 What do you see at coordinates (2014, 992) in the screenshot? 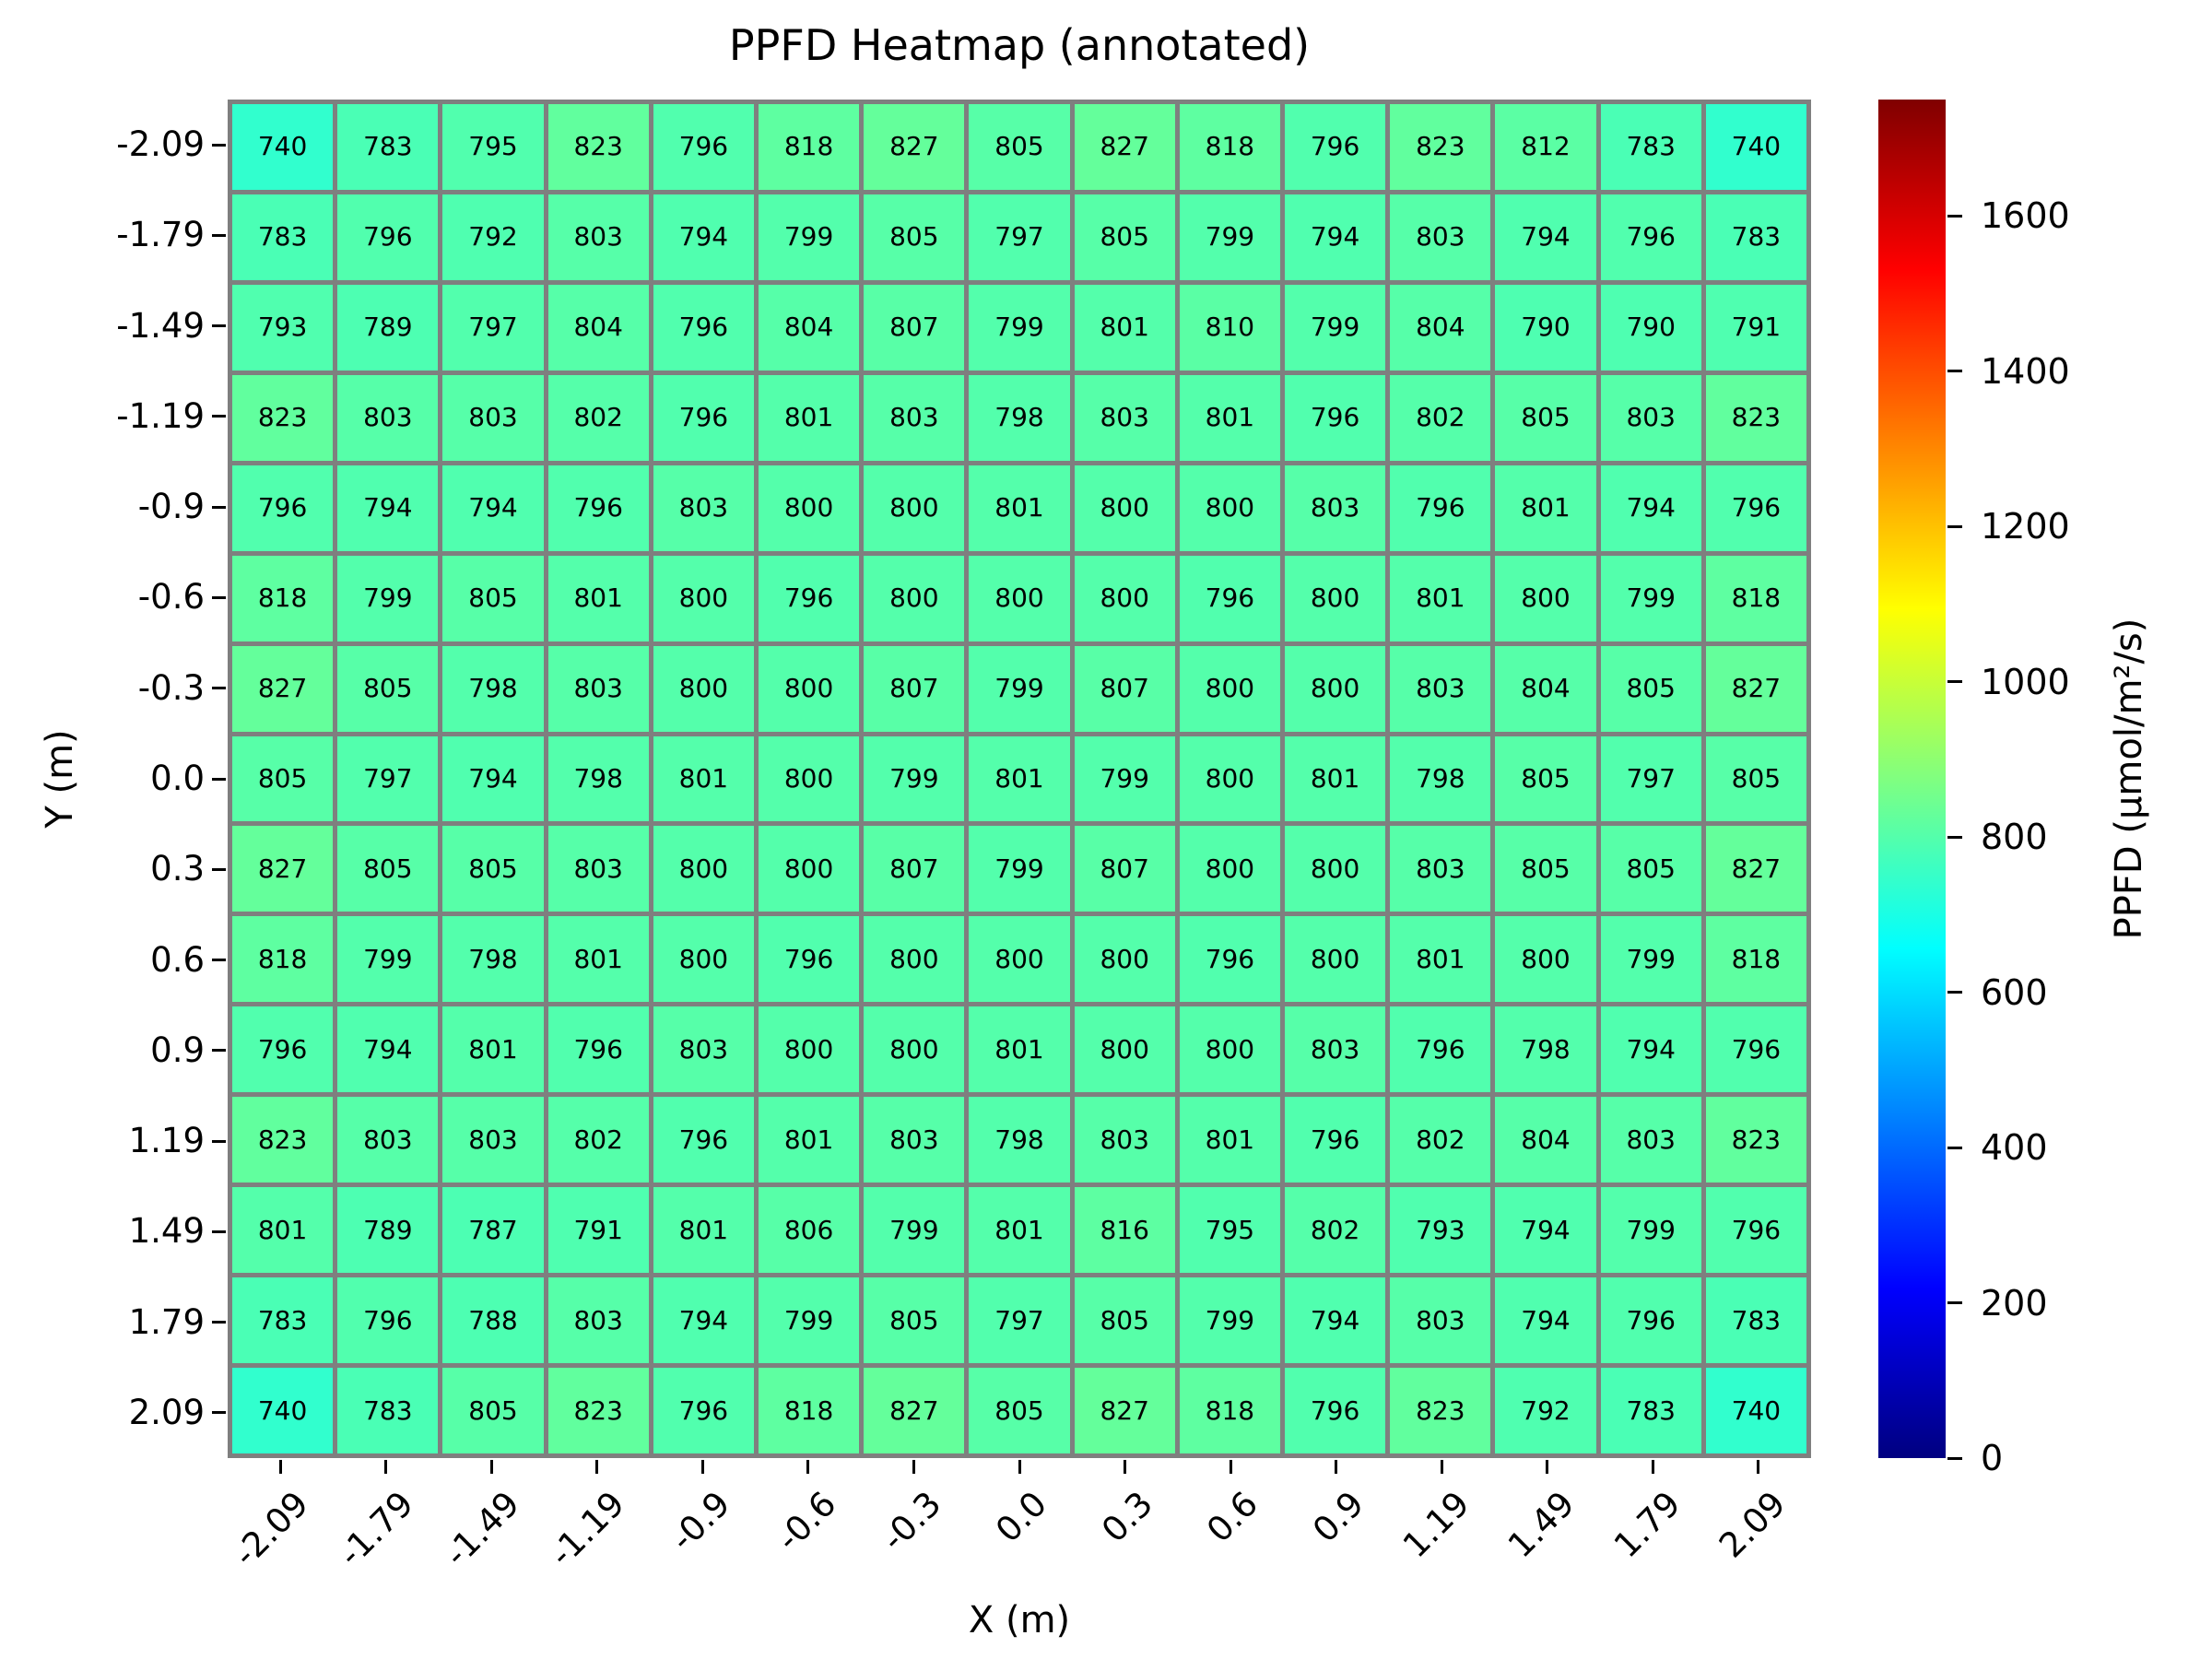
I see `colorbar-tick-label: 600` at bounding box center [2014, 992].